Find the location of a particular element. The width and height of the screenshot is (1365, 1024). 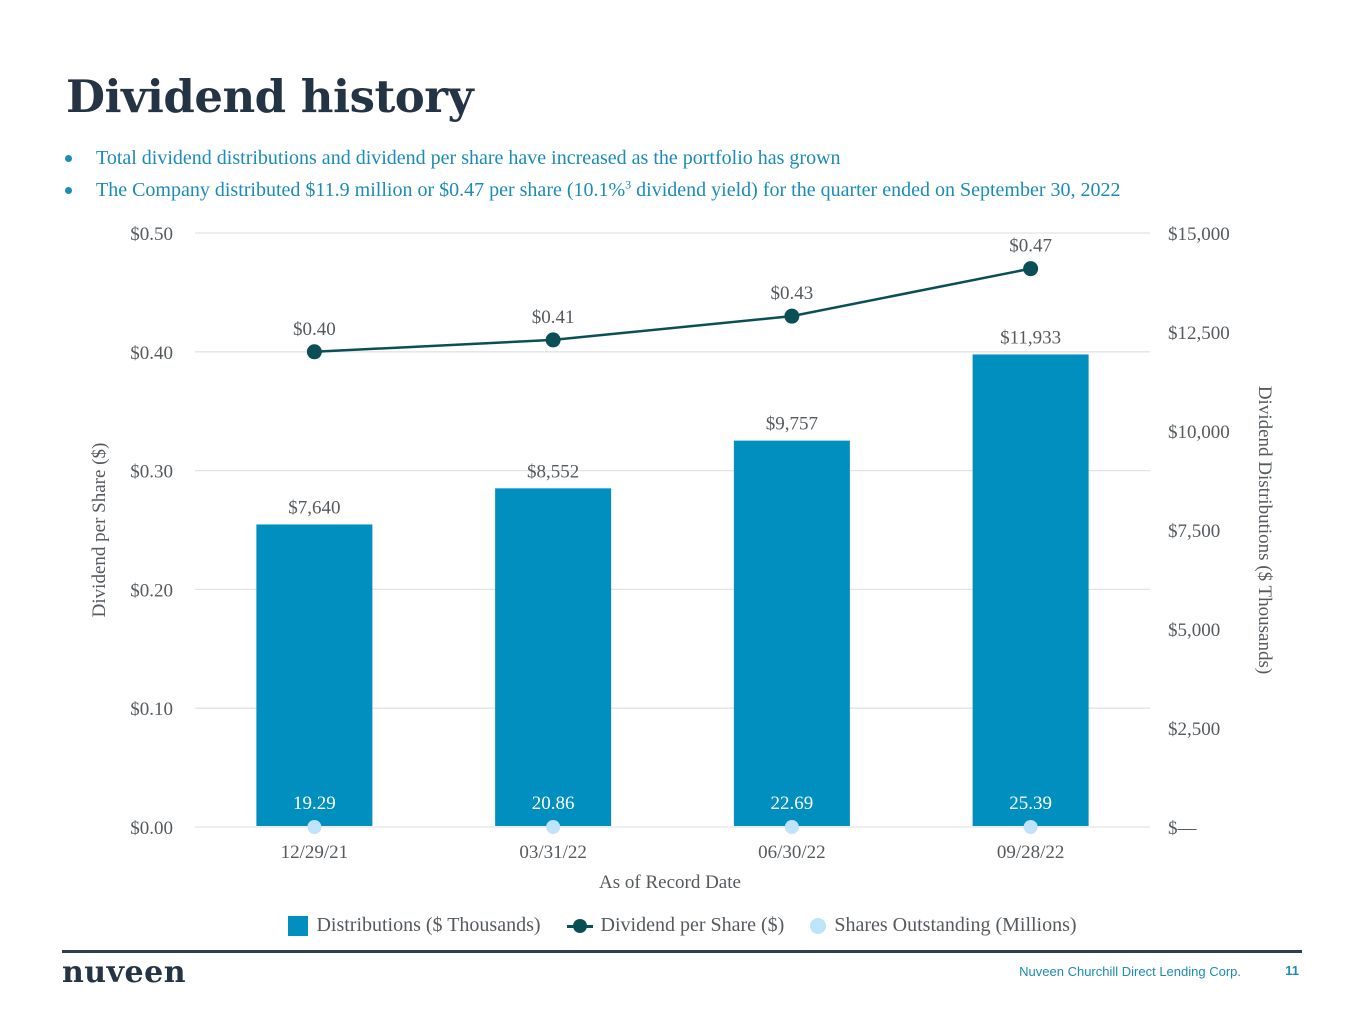

dot-marker-icon is located at coordinates (818, 925).